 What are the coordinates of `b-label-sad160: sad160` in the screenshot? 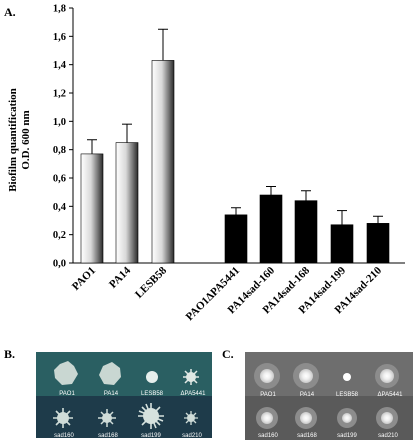 It's located at (64, 436).